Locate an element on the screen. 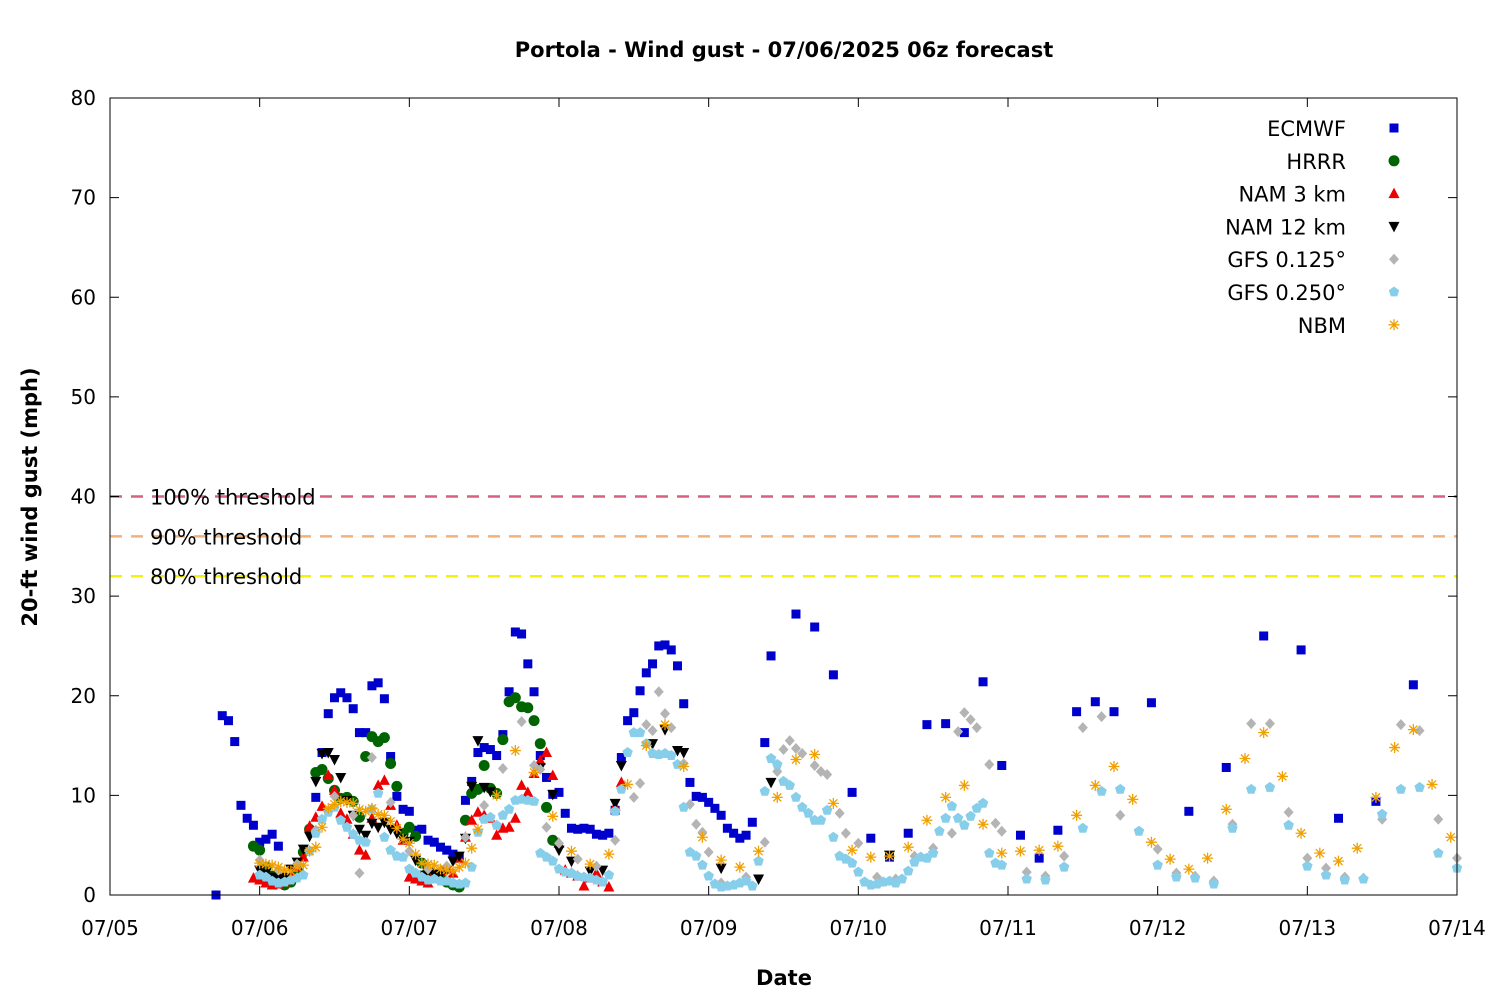 This screenshot has width=1500, height=1000. x-tick-label: 07/13 is located at coordinates (1308, 928).